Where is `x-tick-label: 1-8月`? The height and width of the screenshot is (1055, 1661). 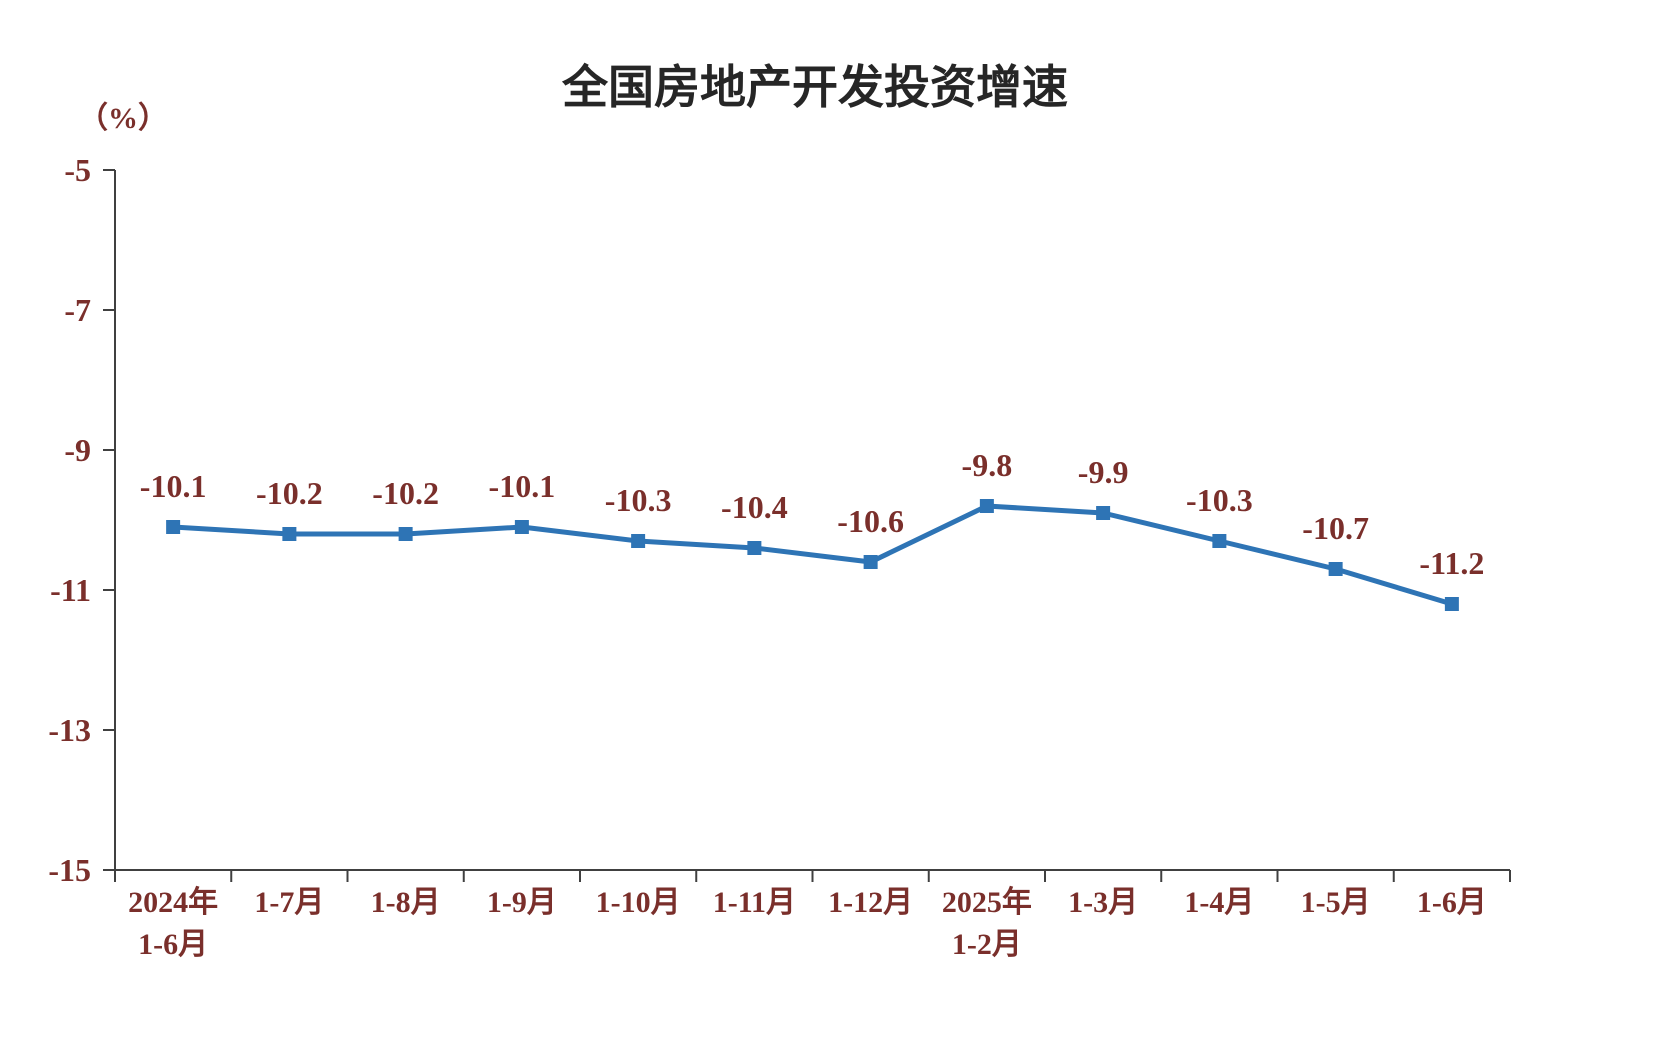 x-tick-label: 1-8月 is located at coordinates (406, 902).